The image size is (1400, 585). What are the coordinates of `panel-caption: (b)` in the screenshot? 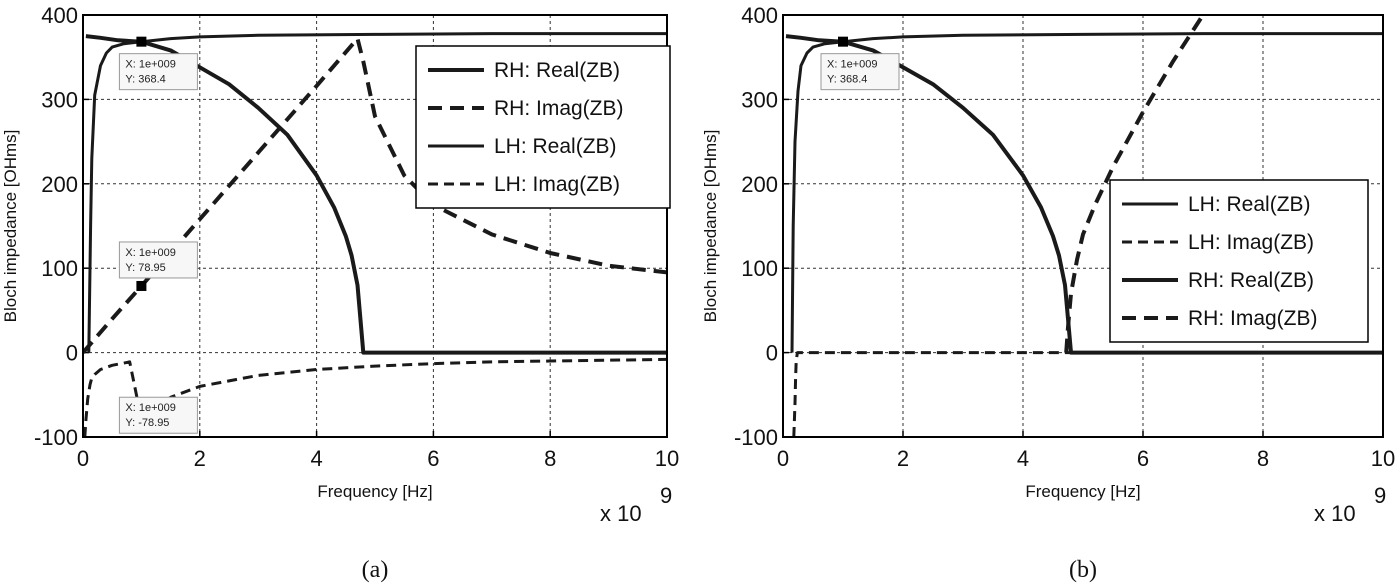 It's located at (1083, 570).